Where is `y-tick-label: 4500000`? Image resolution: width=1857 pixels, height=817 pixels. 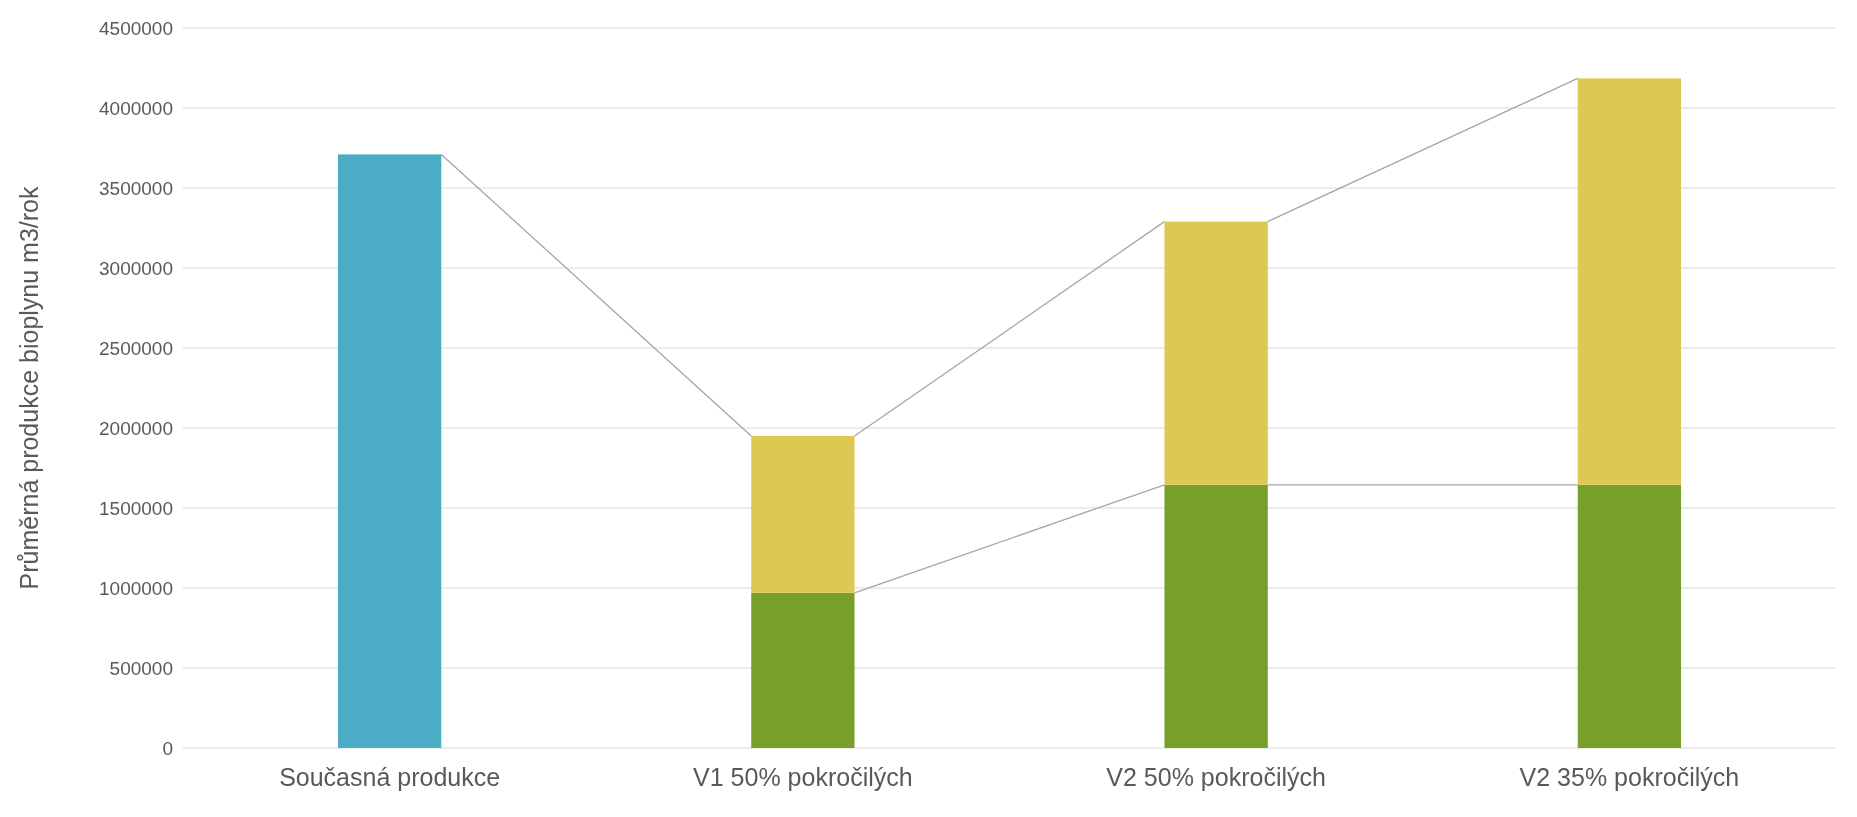 y-tick-label: 4500000 is located at coordinates (136, 28).